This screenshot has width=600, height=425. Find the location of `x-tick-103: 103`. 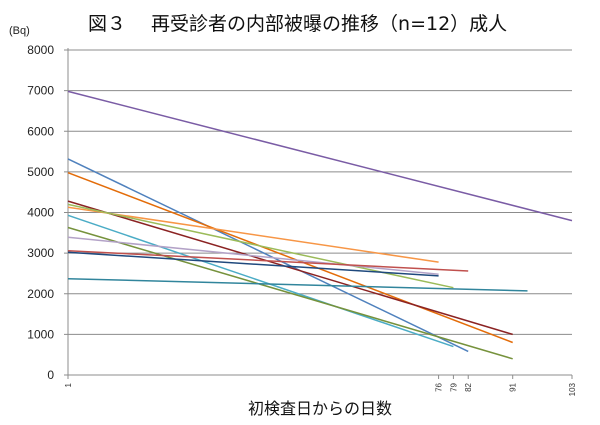

x-tick-103: 103 is located at coordinates (572, 389).